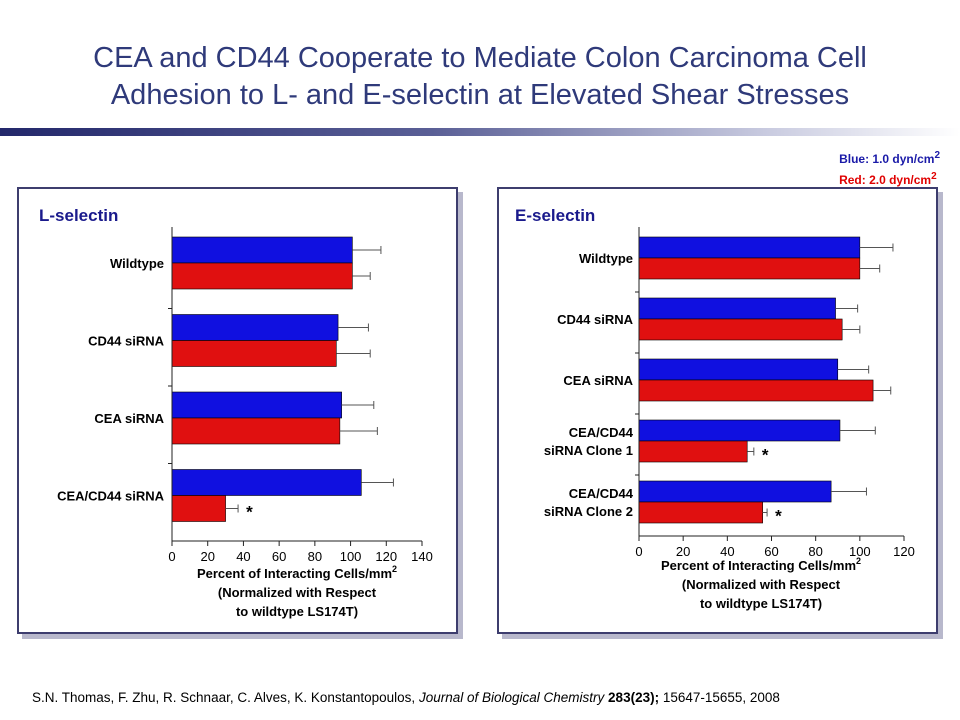 The height and width of the screenshot is (720, 960). I want to click on legend-blue-entry: Blue: 1.0 dyn/cm2, so click(889, 157).